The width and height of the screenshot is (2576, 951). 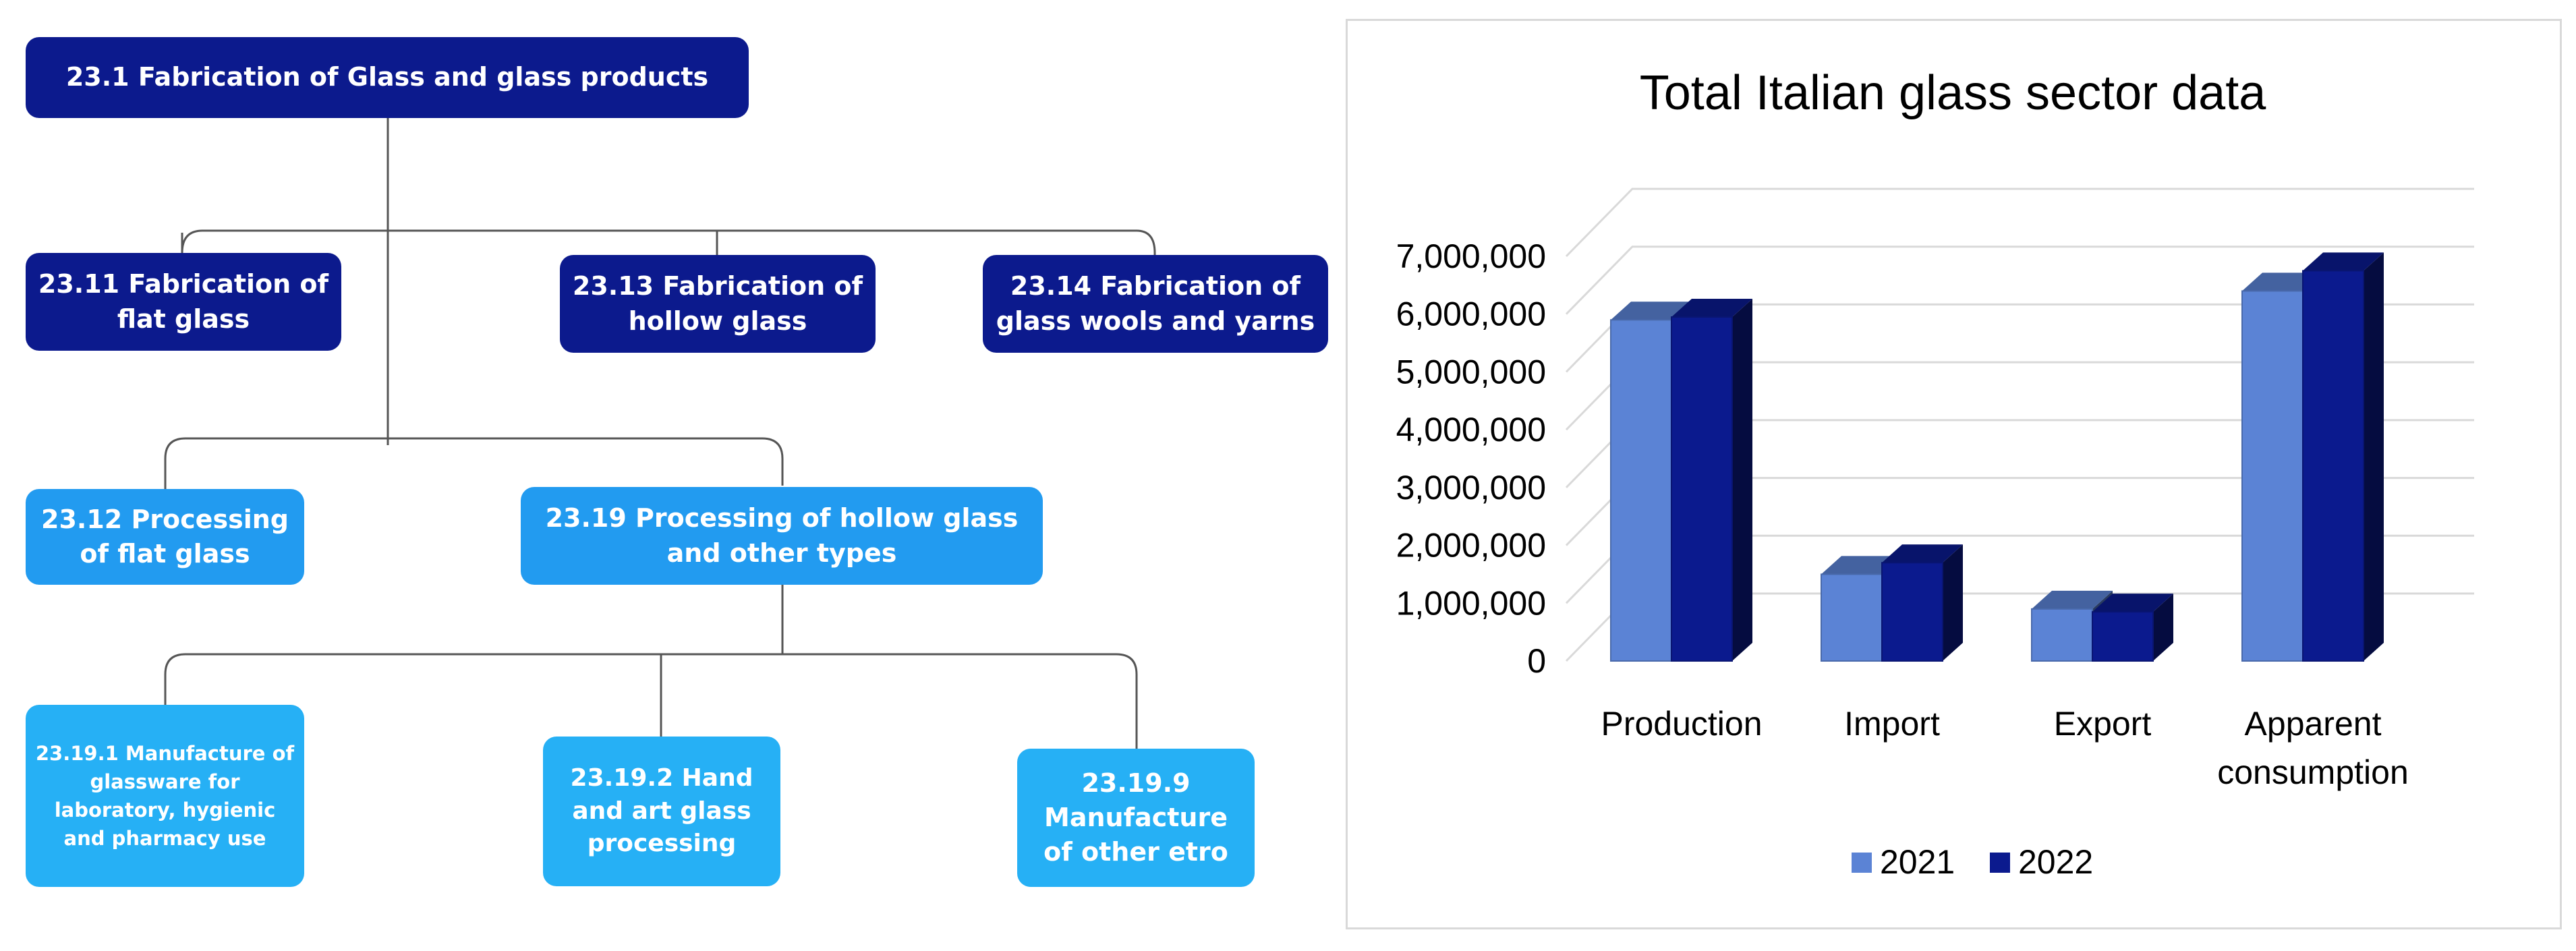 What do you see at coordinates (1471, 603) in the screenshot?
I see `y-tick-label: 1,000,000` at bounding box center [1471, 603].